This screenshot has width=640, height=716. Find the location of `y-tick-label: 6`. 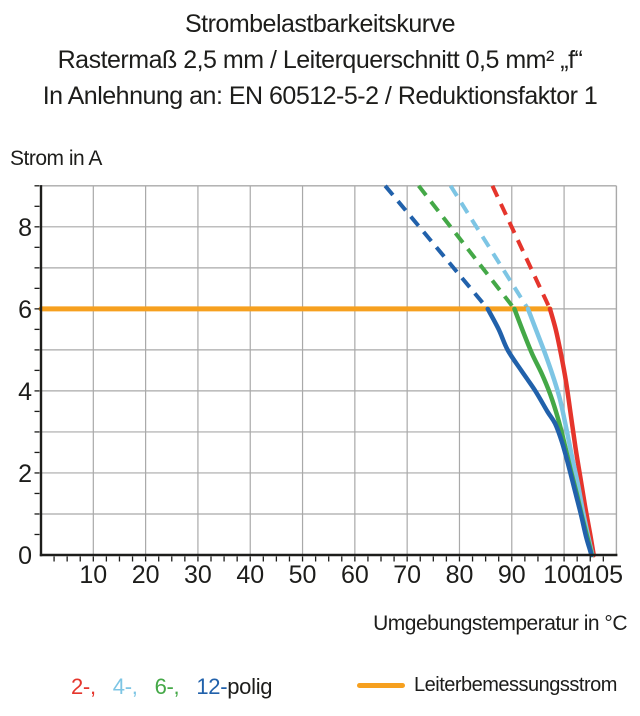

y-tick-label: 6 is located at coordinates (25, 310).